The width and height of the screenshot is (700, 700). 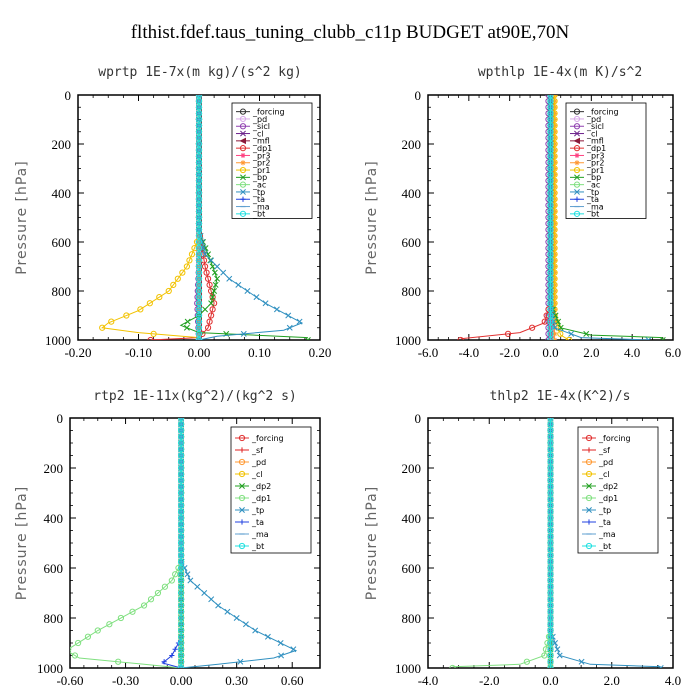 I want to click on x-tick-label: -2.0, so click(x=489, y=680).